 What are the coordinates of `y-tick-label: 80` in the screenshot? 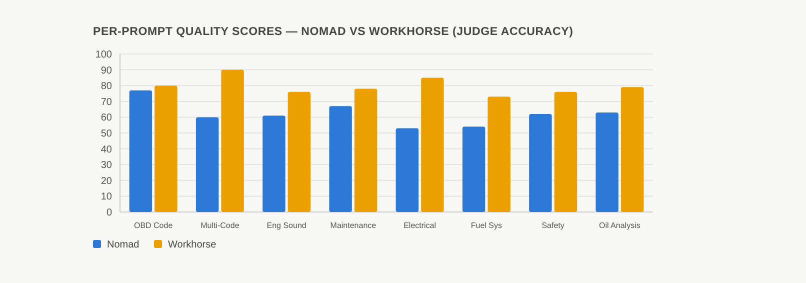 It's located at (106, 86).